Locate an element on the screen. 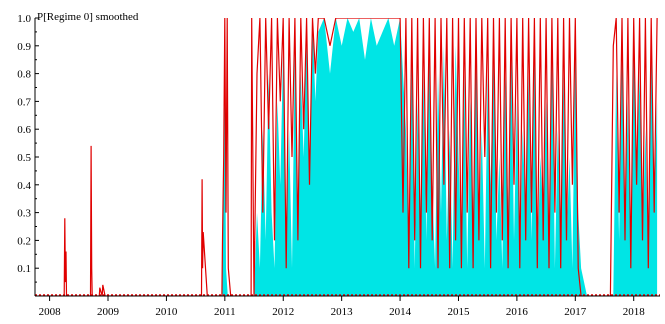 This screenshot has height=324, width=665. x-tick-label: 2010 is located at coordinates (166, 312).